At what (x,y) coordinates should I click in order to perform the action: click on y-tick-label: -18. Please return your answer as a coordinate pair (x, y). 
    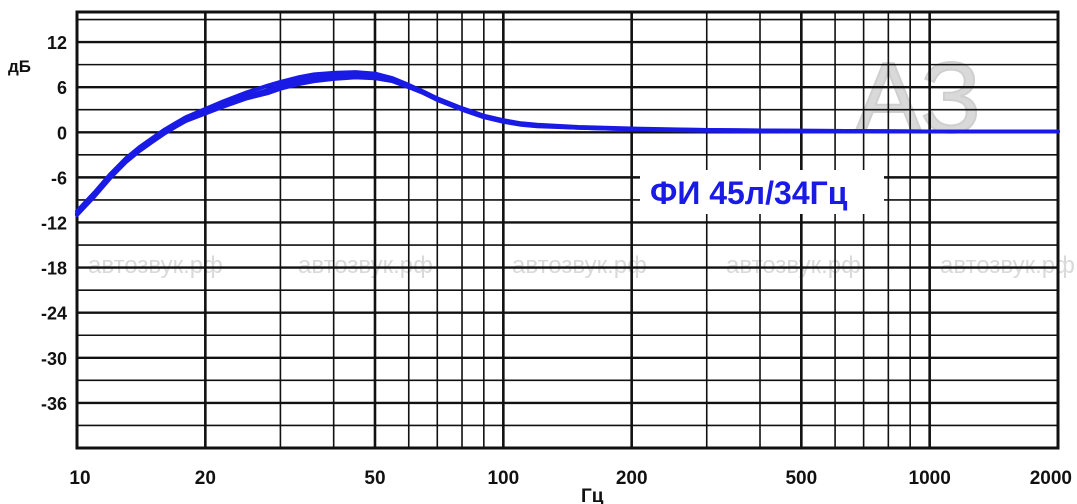
    Looking at the image, I should click on (54, 269).